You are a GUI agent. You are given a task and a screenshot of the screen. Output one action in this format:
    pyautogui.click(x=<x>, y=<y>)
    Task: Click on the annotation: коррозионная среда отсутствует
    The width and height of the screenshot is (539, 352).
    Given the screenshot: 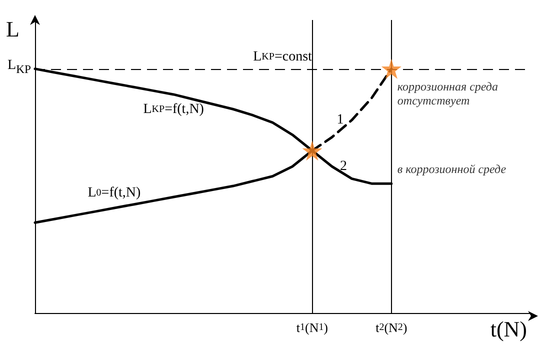 What is the action you would take?
    pyautogui.click(x=447, y=93)
    